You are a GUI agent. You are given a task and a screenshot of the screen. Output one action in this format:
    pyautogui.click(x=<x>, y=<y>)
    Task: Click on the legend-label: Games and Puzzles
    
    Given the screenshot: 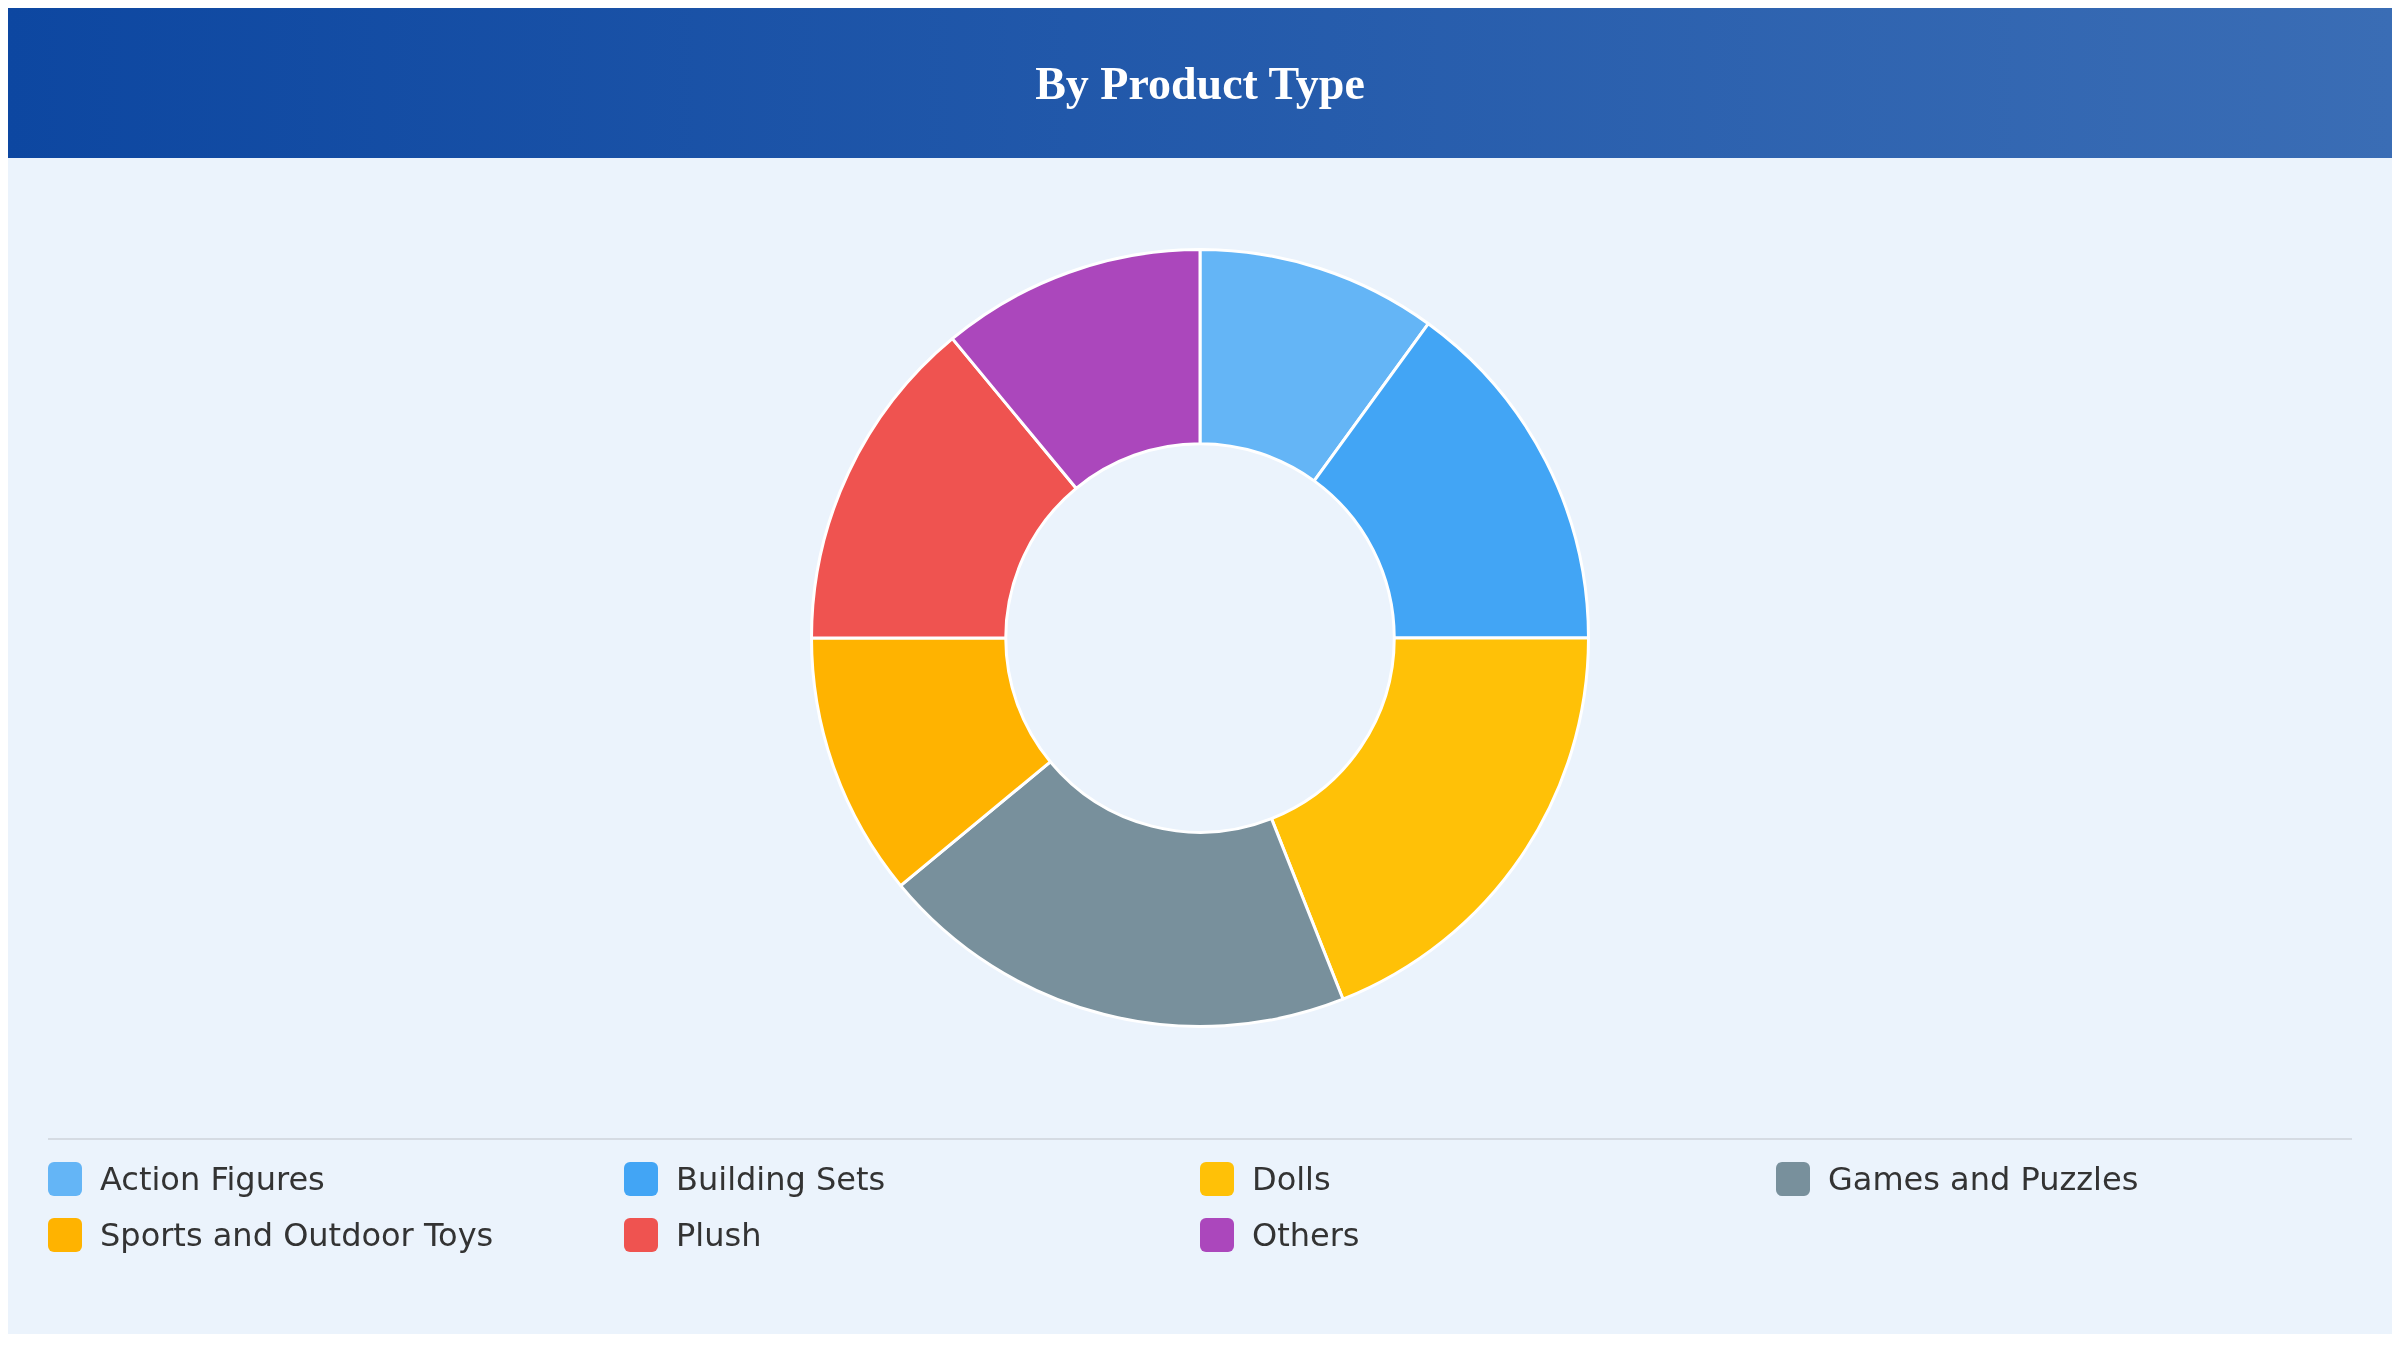 What is the action you would take?
    pyautogui.click(x=1983, y=1179)
    